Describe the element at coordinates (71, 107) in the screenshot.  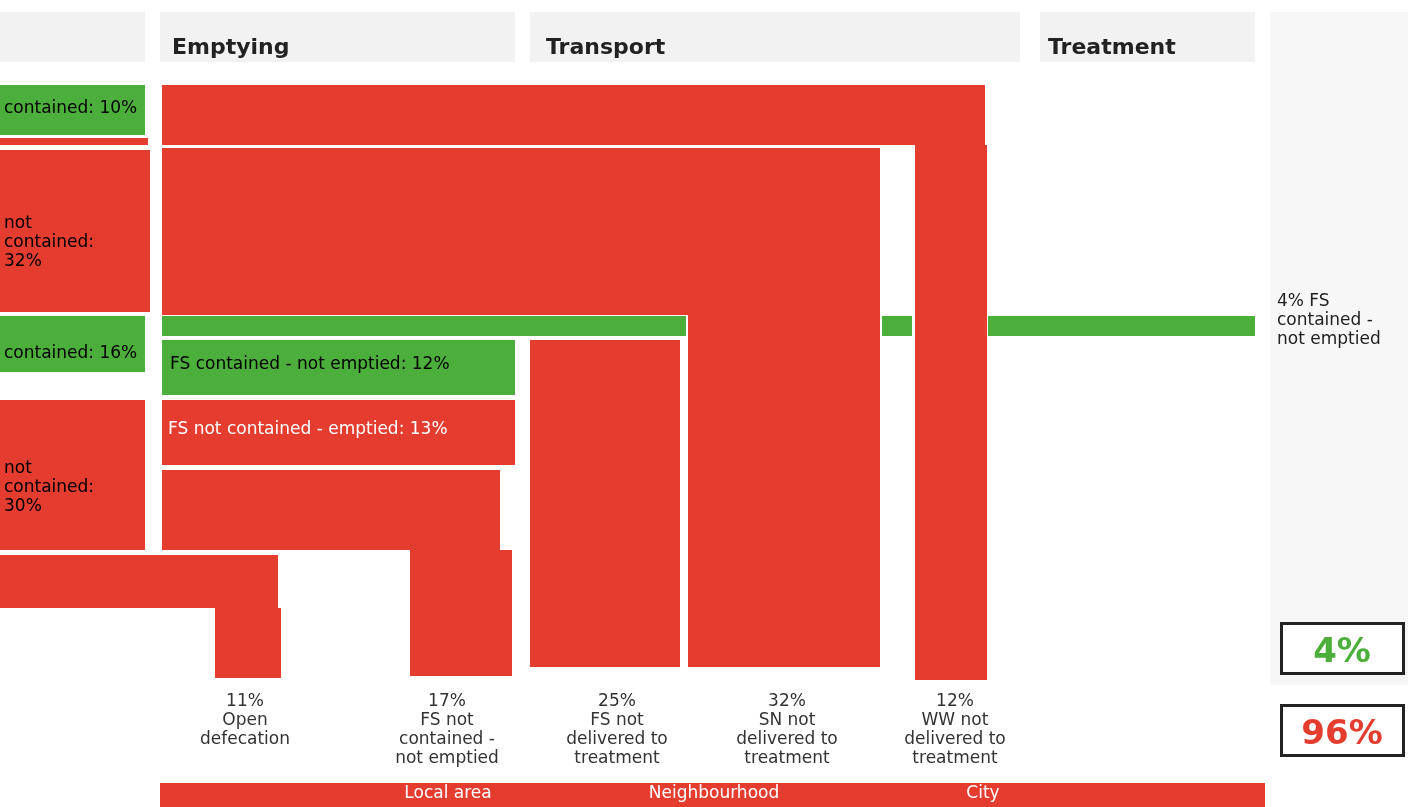
I see `text: contained: 10%` at that location.